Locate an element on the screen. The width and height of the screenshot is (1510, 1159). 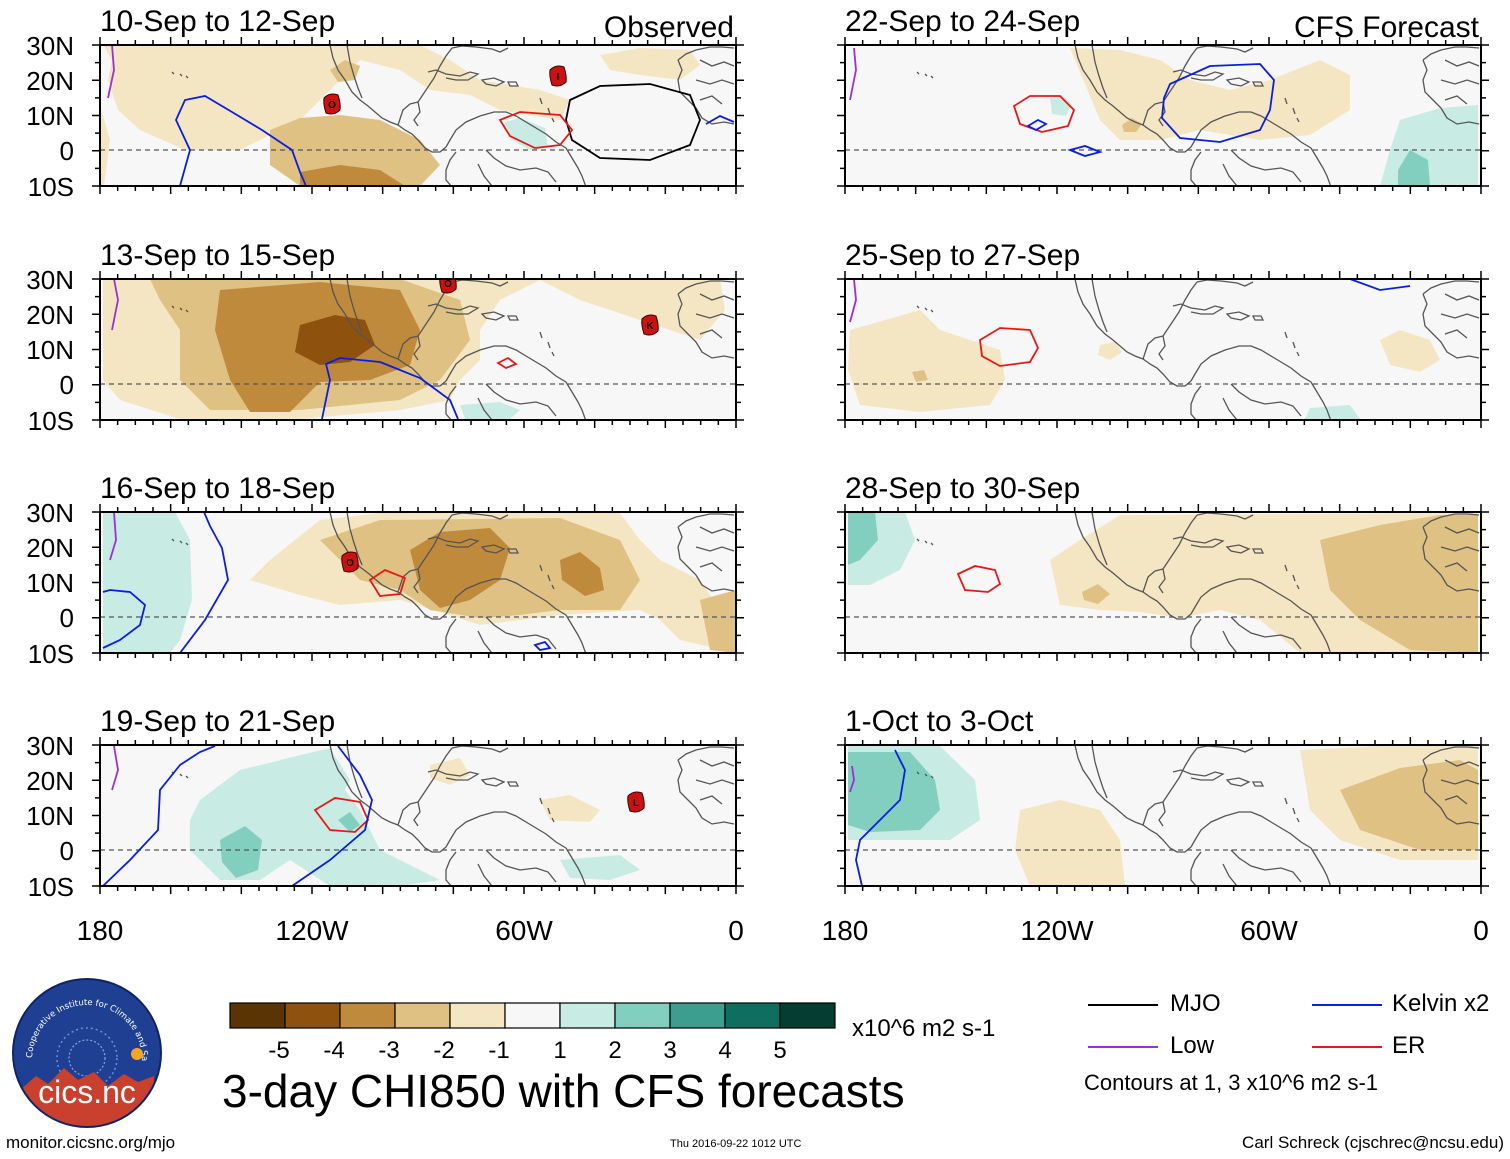
panel-title: 25-Sep to 27-Sep is located at coordinates (962, 255).